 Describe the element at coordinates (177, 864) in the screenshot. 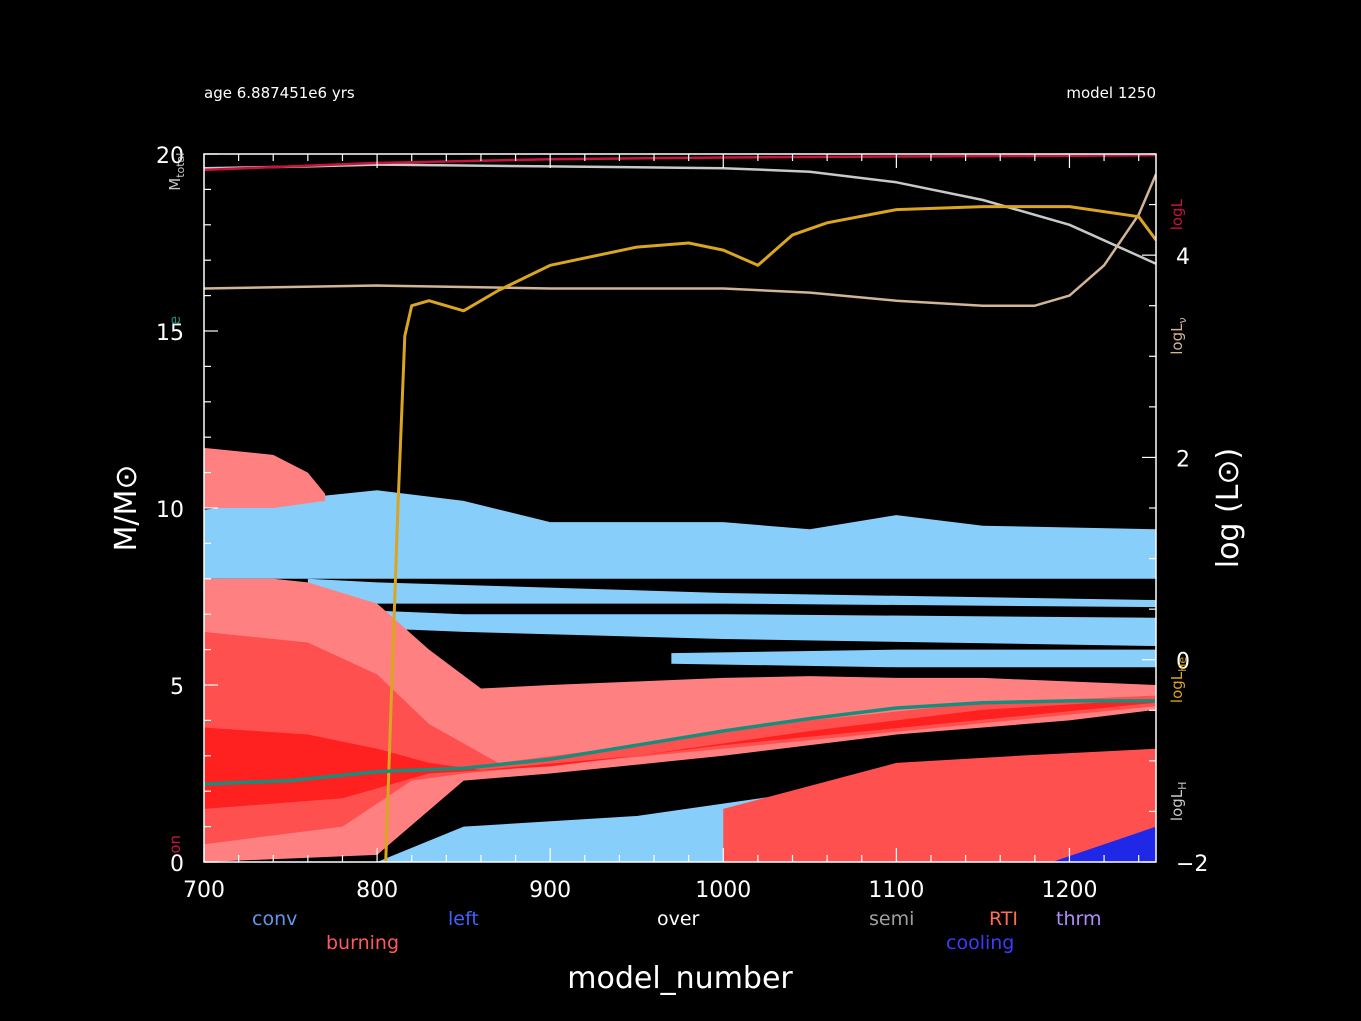

I see `y-left-tick-label: 0` at that location.